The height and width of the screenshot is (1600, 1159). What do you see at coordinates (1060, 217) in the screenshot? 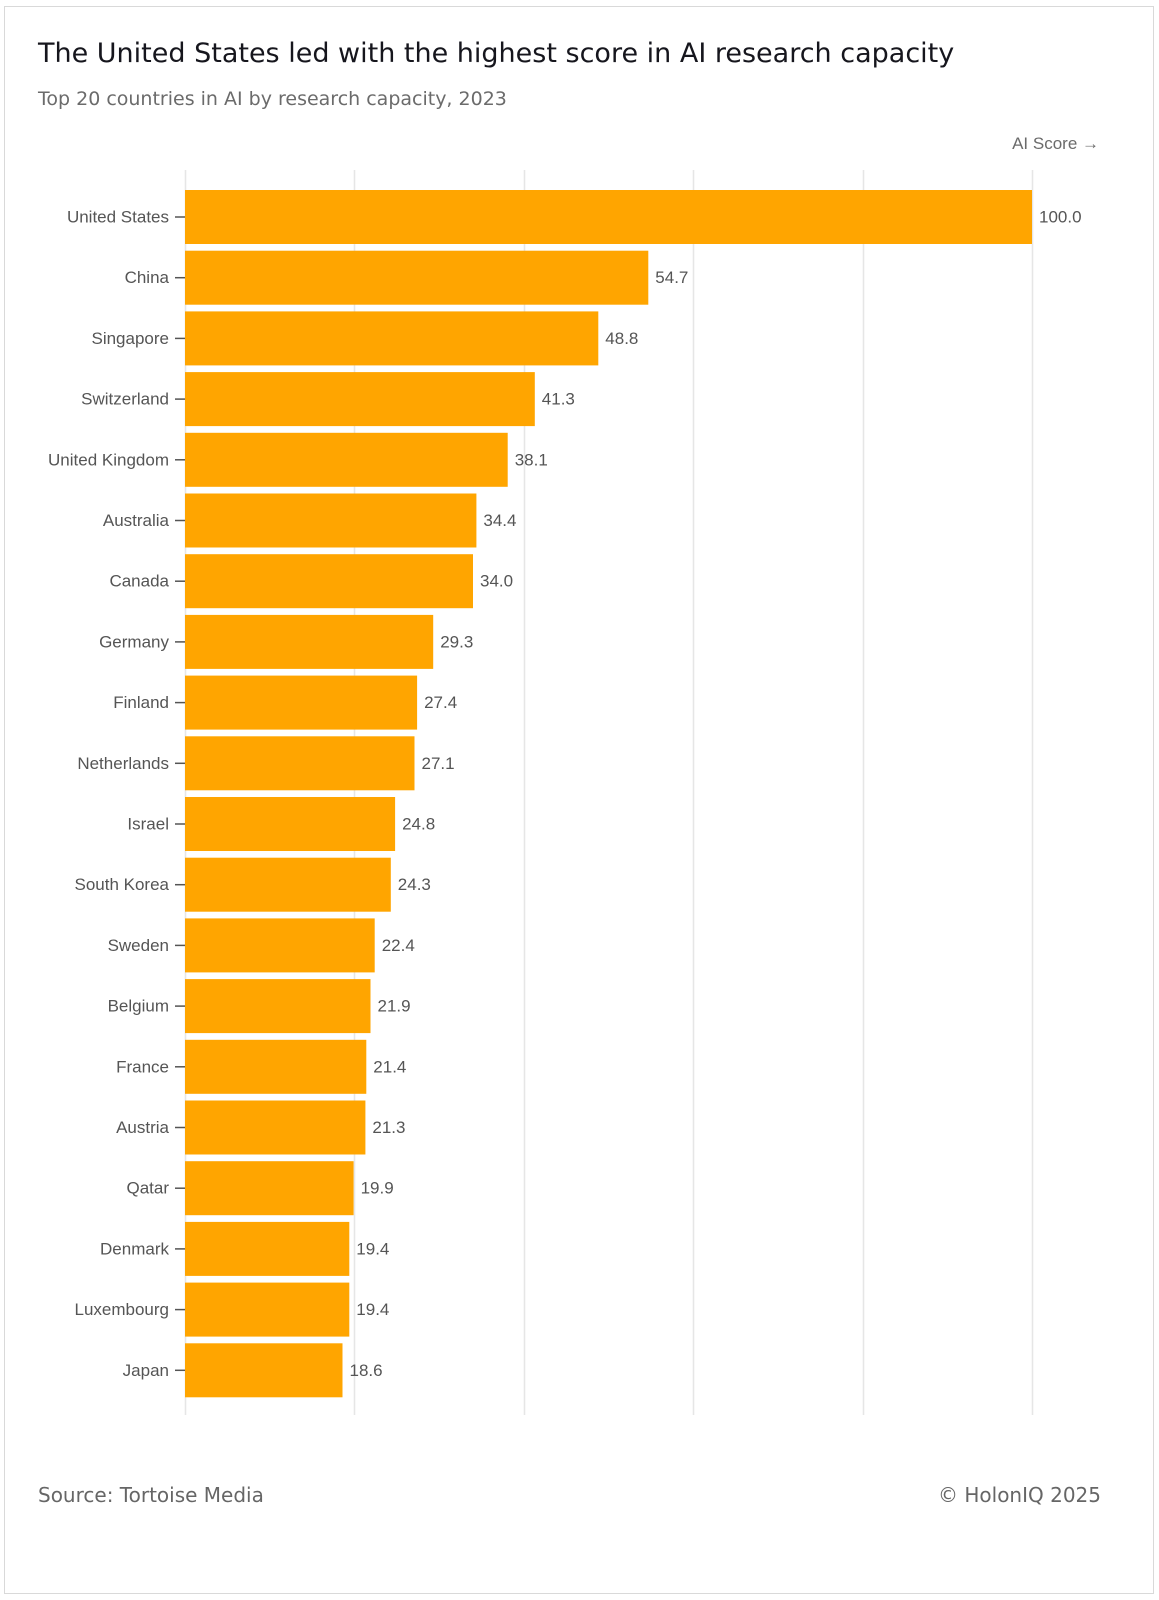
I see `value-label-0: 100.0` at bounding box center [1060, 217].